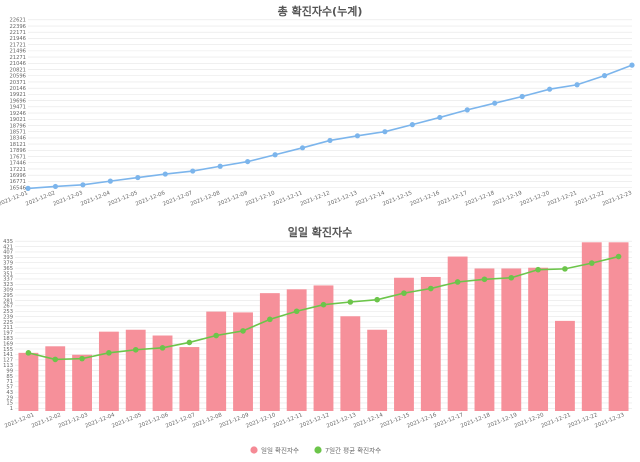 This screenshot has width=640, height=462. I want to click on y-tick-label: 29, so click(9, 398).